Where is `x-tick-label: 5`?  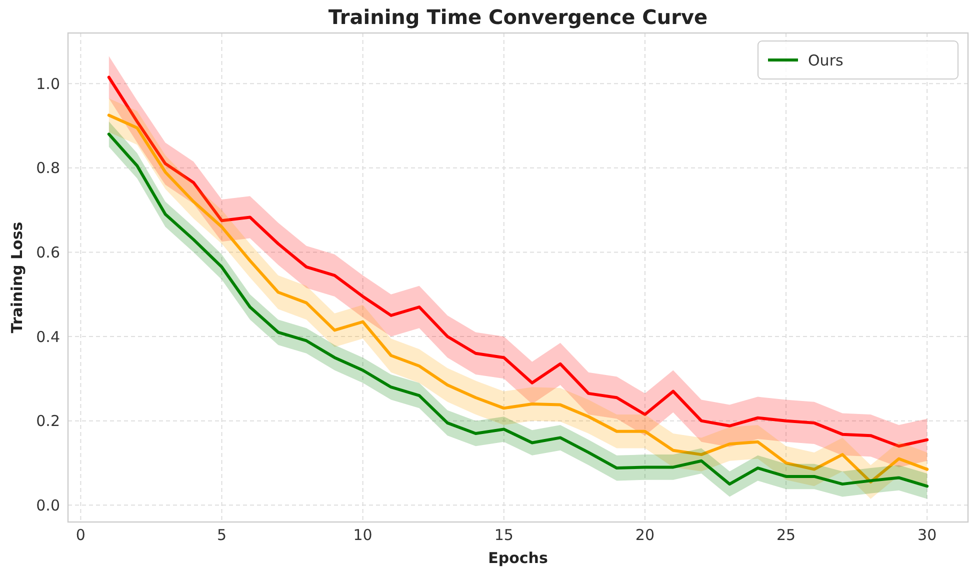 x-tick-label: 5 is located at coordinates (221, 535).